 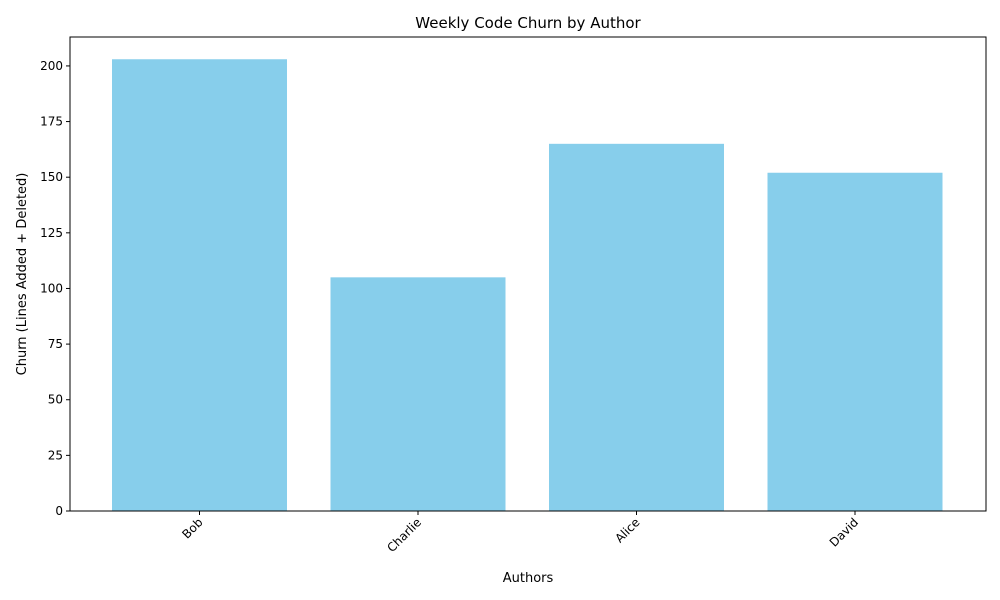 What do you see at coordinates (59, 511) in the screenshot?
I see `y-tick-label: 0` at bounding box center [59, 511].